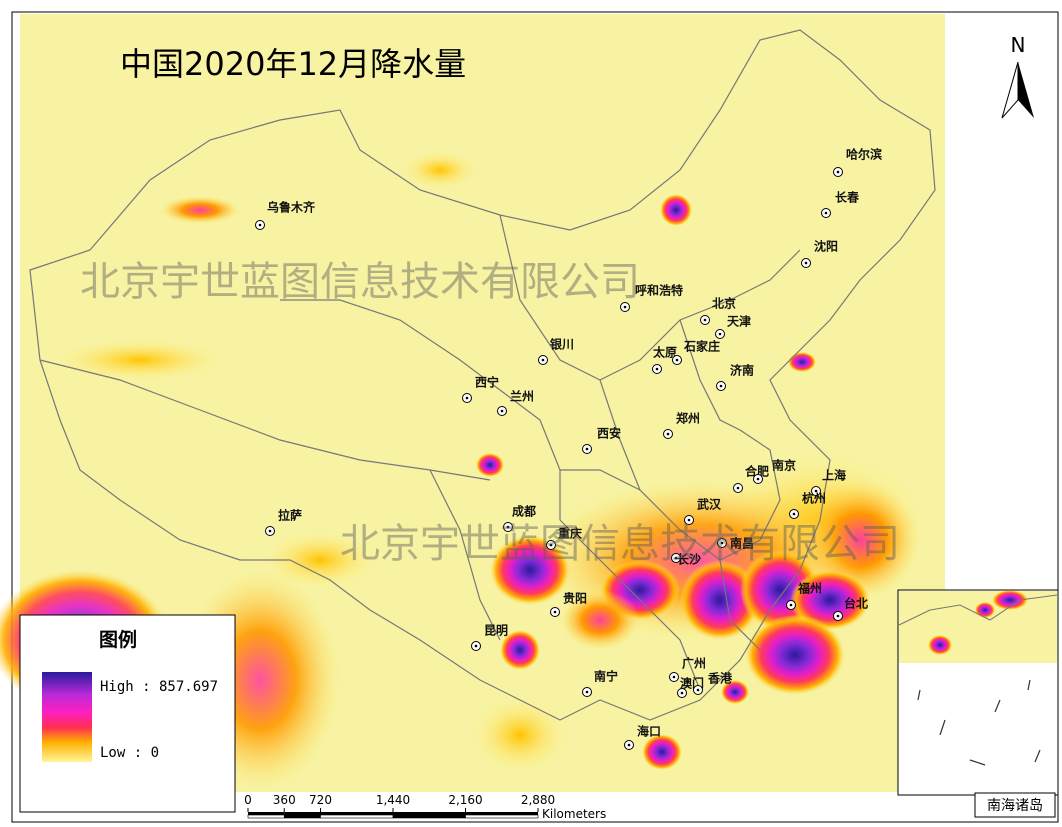  Describe the element at coordinates (1018, 45) in the screenshot. I see `north-label: N` at that location.